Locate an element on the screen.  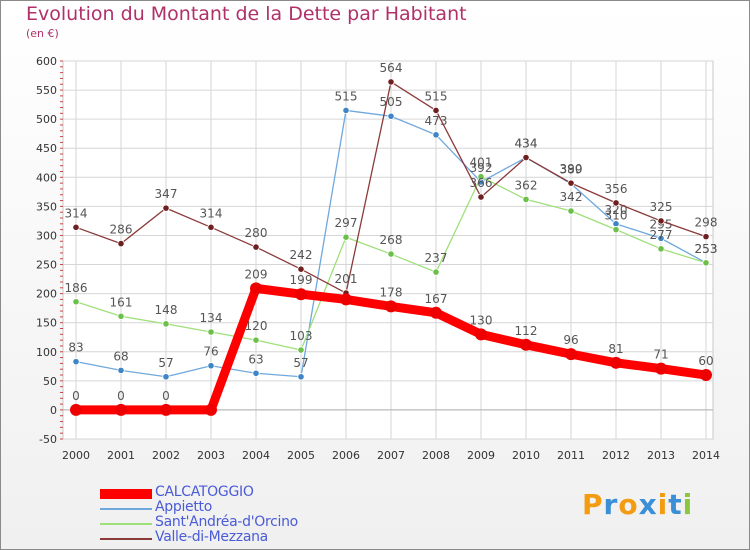
y-tick-label: 350 is located at coordinates (46, 206).